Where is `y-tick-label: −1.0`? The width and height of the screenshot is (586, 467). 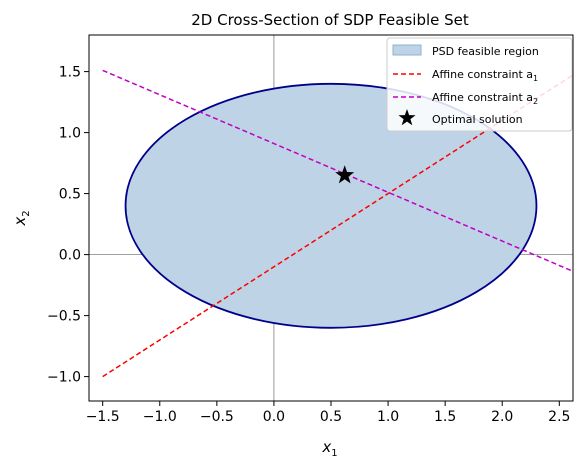 y-tick-label: −1.0 is located at coordinates (64, 378).